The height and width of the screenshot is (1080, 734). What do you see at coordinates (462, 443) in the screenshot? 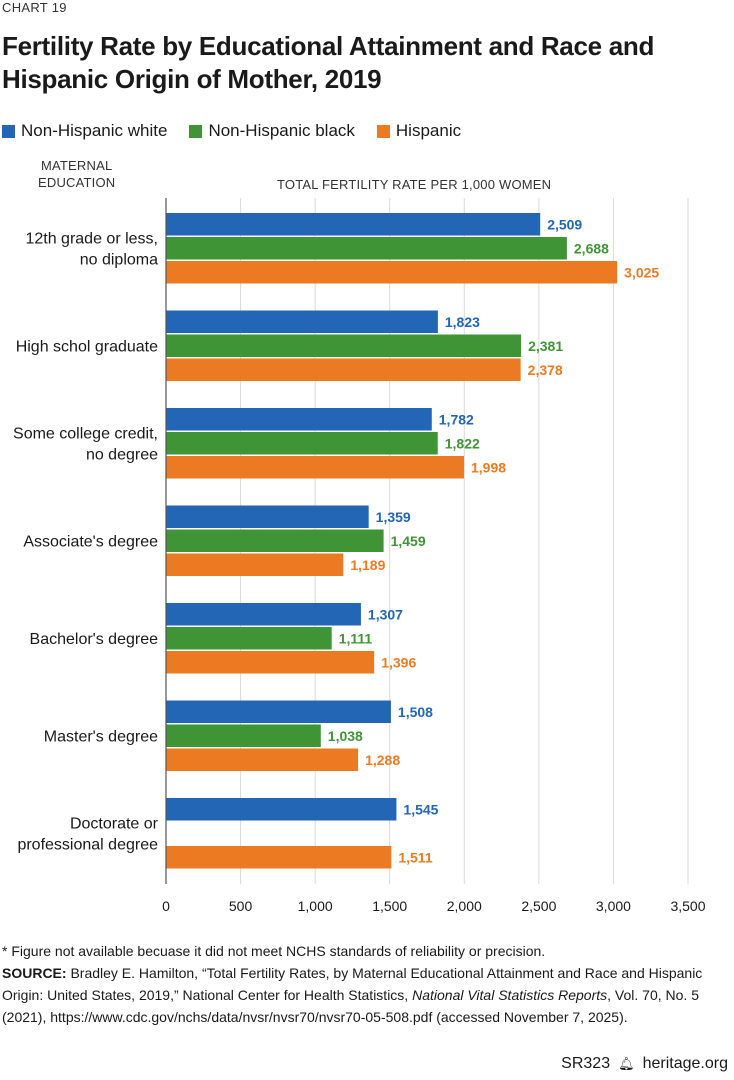
I see `data-label-black: 1,822` at bounding box center [462, 443].